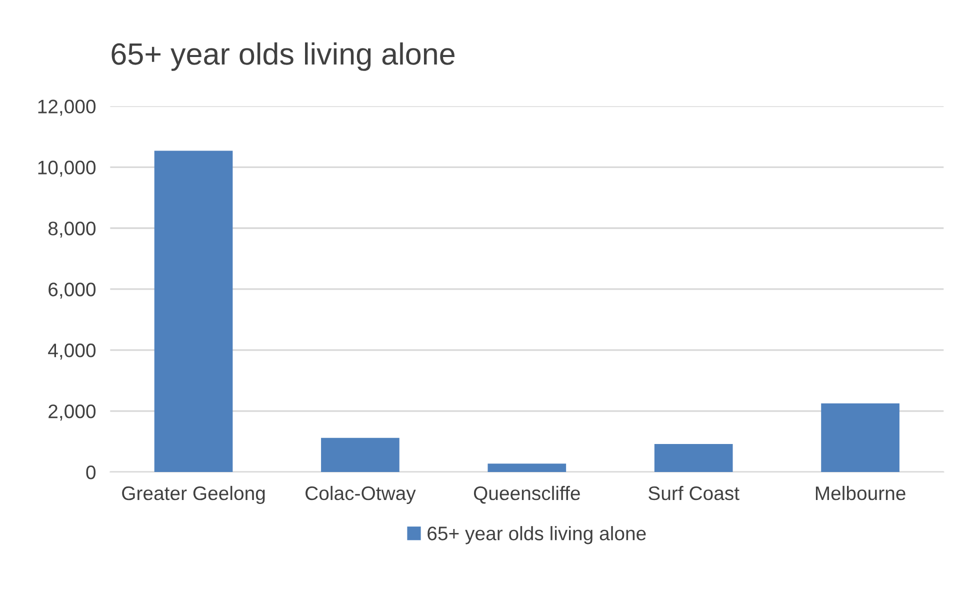  Describe the element at coordinates (361, 495) in the screenshot. I see `x-tick-label: Colac-Otway` at that location.